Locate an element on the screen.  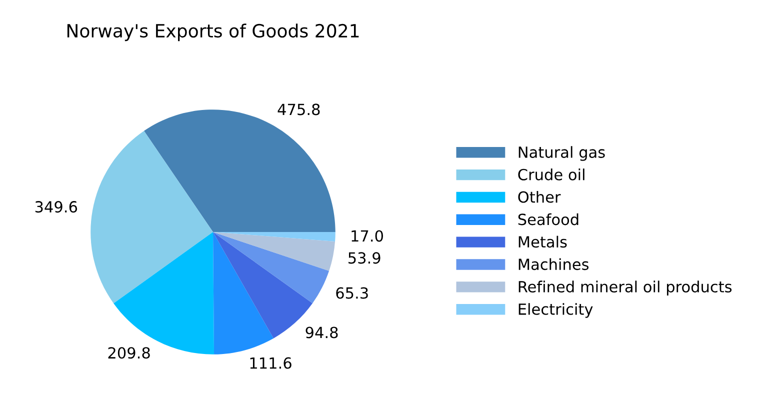
legend-label: Machines is located at coordinates (553, 264).